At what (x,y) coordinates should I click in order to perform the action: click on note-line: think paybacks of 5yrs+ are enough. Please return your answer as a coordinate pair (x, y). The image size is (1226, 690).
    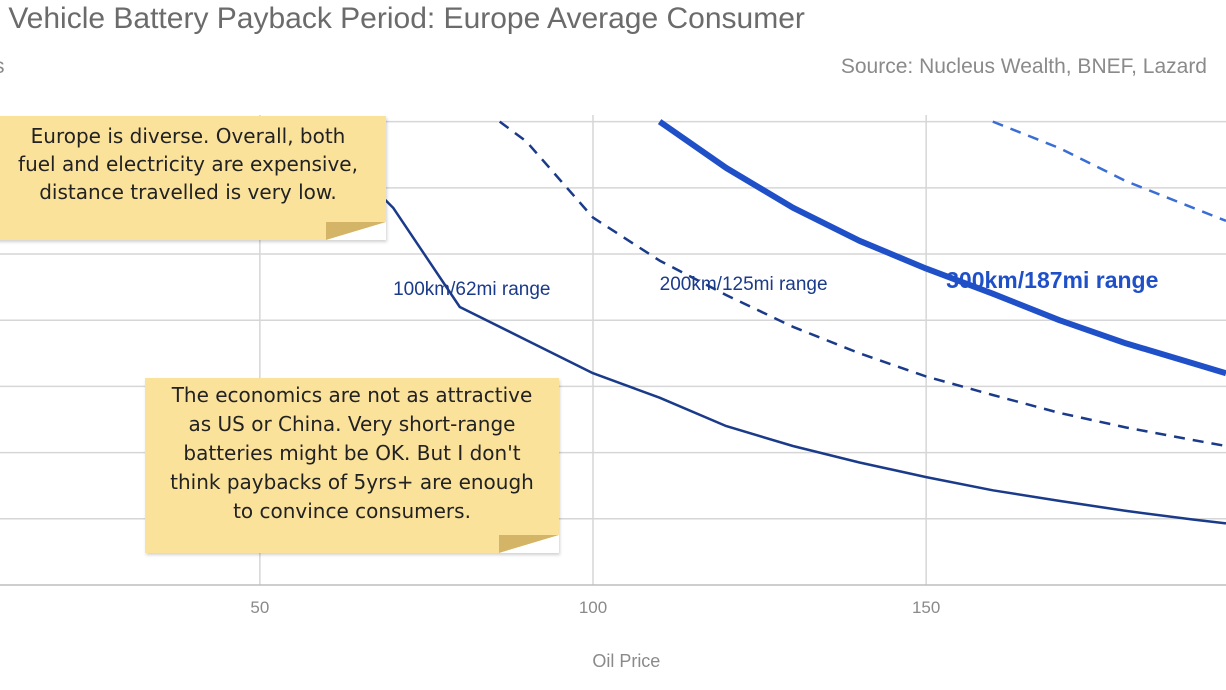
    Looking at the image, I should click on (352, 482).